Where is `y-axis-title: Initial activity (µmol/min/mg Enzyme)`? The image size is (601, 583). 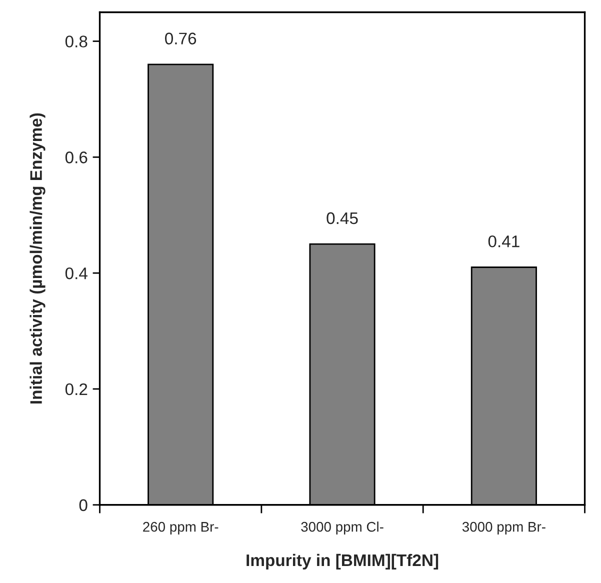
y-axis-title: Initial activity (µmol/min/mg Enzyme) is located at coordinates (38, 258).